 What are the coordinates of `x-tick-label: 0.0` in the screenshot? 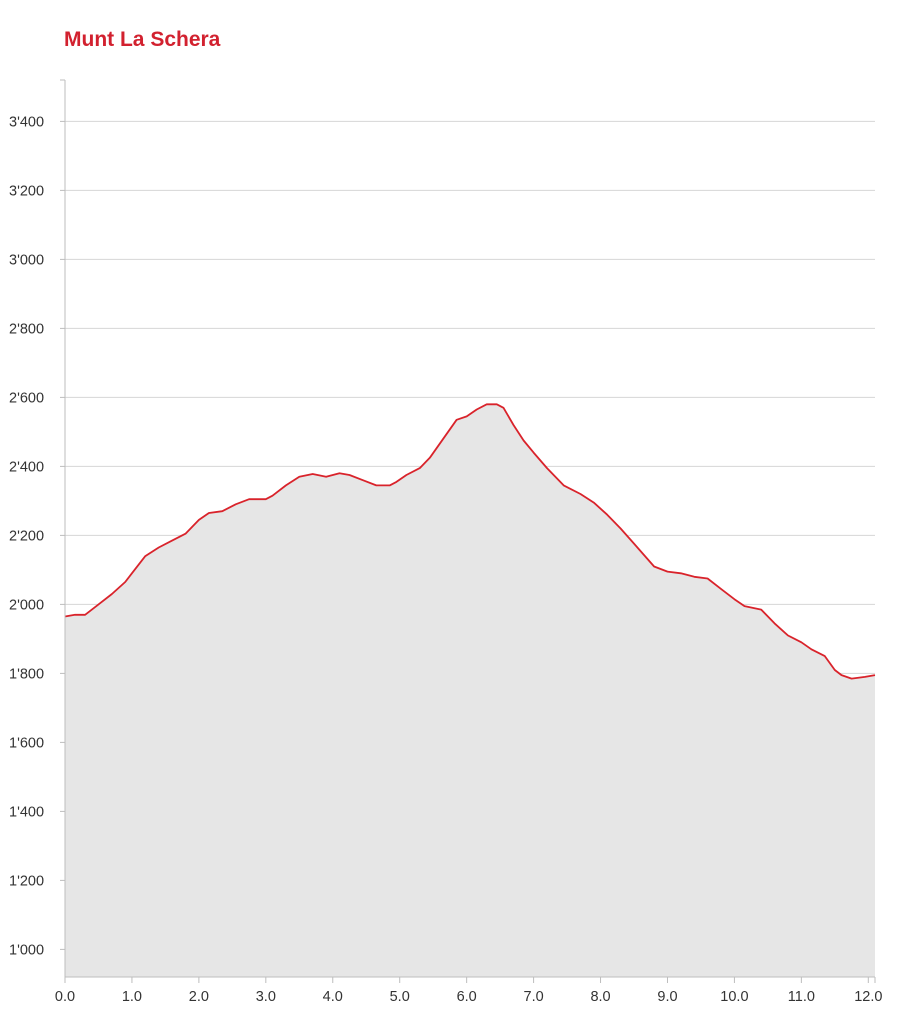 It's located at (65, 997).